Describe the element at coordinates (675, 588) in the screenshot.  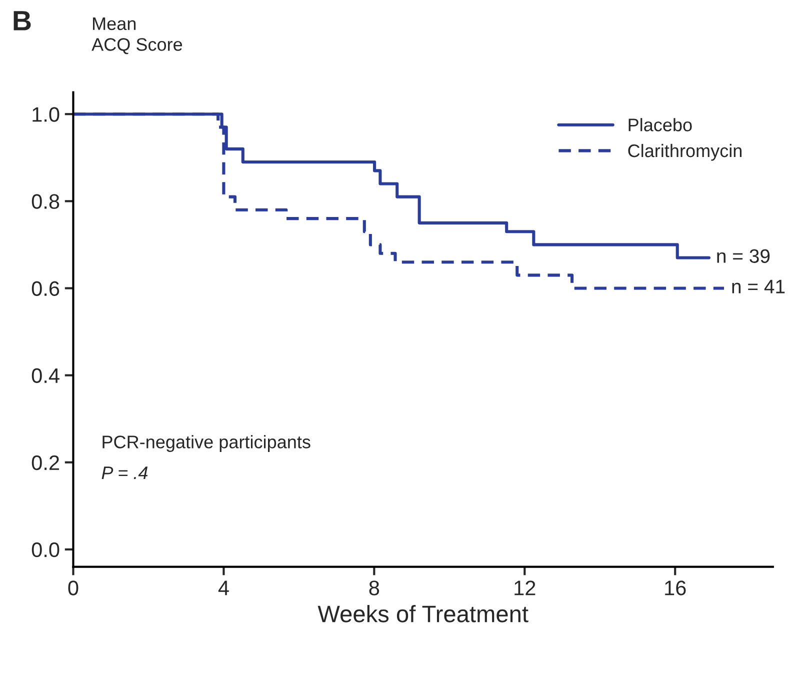
I see `x-tick-label: 16` at that location.